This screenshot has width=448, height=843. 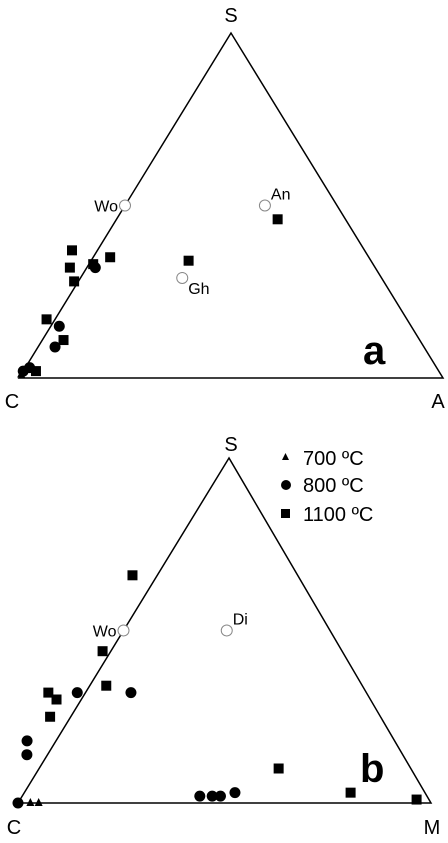 What do you see at coordinates (182, 277) in the screenshot?
I see `reference-mineral-marker-gh` at bounding box center [182, 277].